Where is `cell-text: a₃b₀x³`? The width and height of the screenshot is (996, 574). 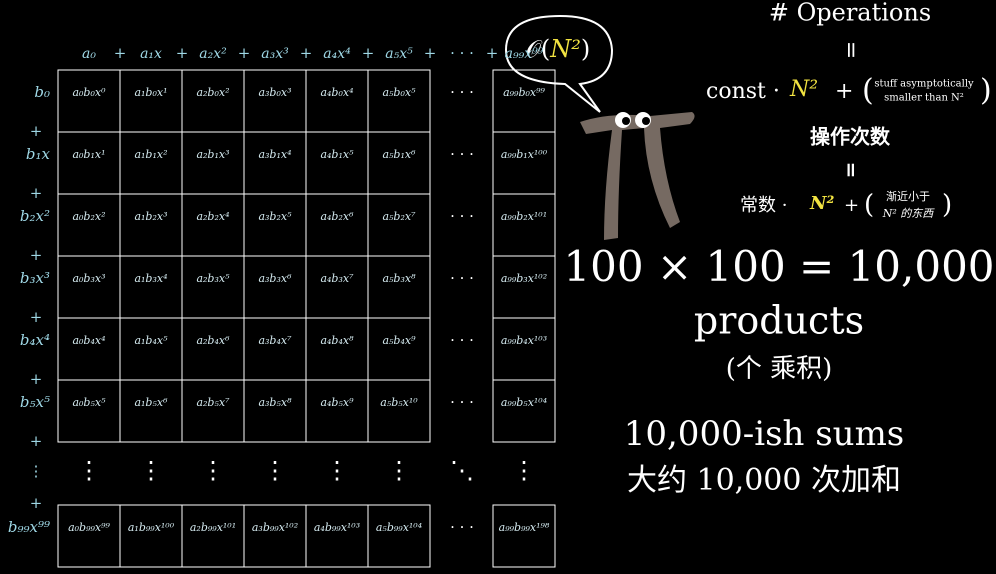
cell-text: a₃b₀x³ is located at coordinates (274, 92).